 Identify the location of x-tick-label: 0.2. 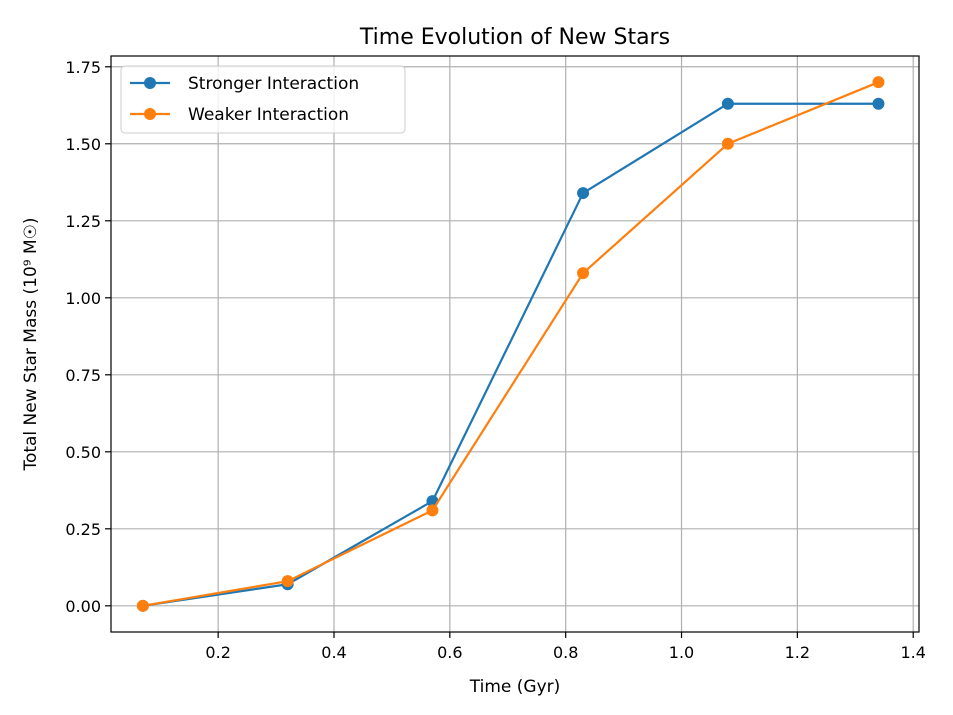
(217, 652).